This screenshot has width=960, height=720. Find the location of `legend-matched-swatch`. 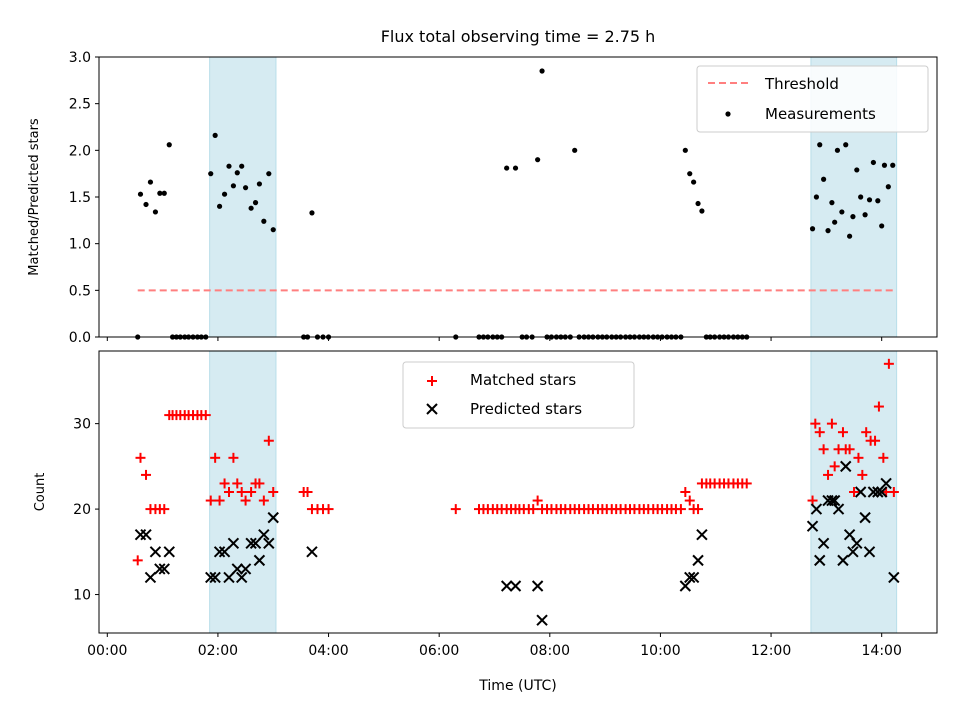

legend-matched-swatch is located at coordinates (432, 381).